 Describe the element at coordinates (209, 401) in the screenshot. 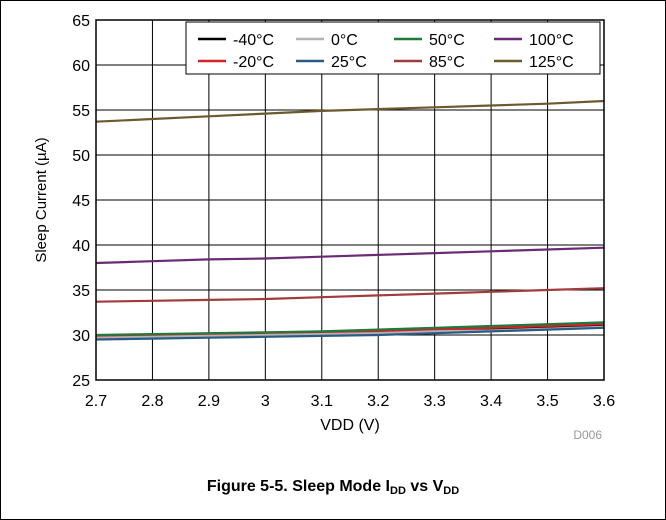

I see `x-tick-label: 2.9` at that location.